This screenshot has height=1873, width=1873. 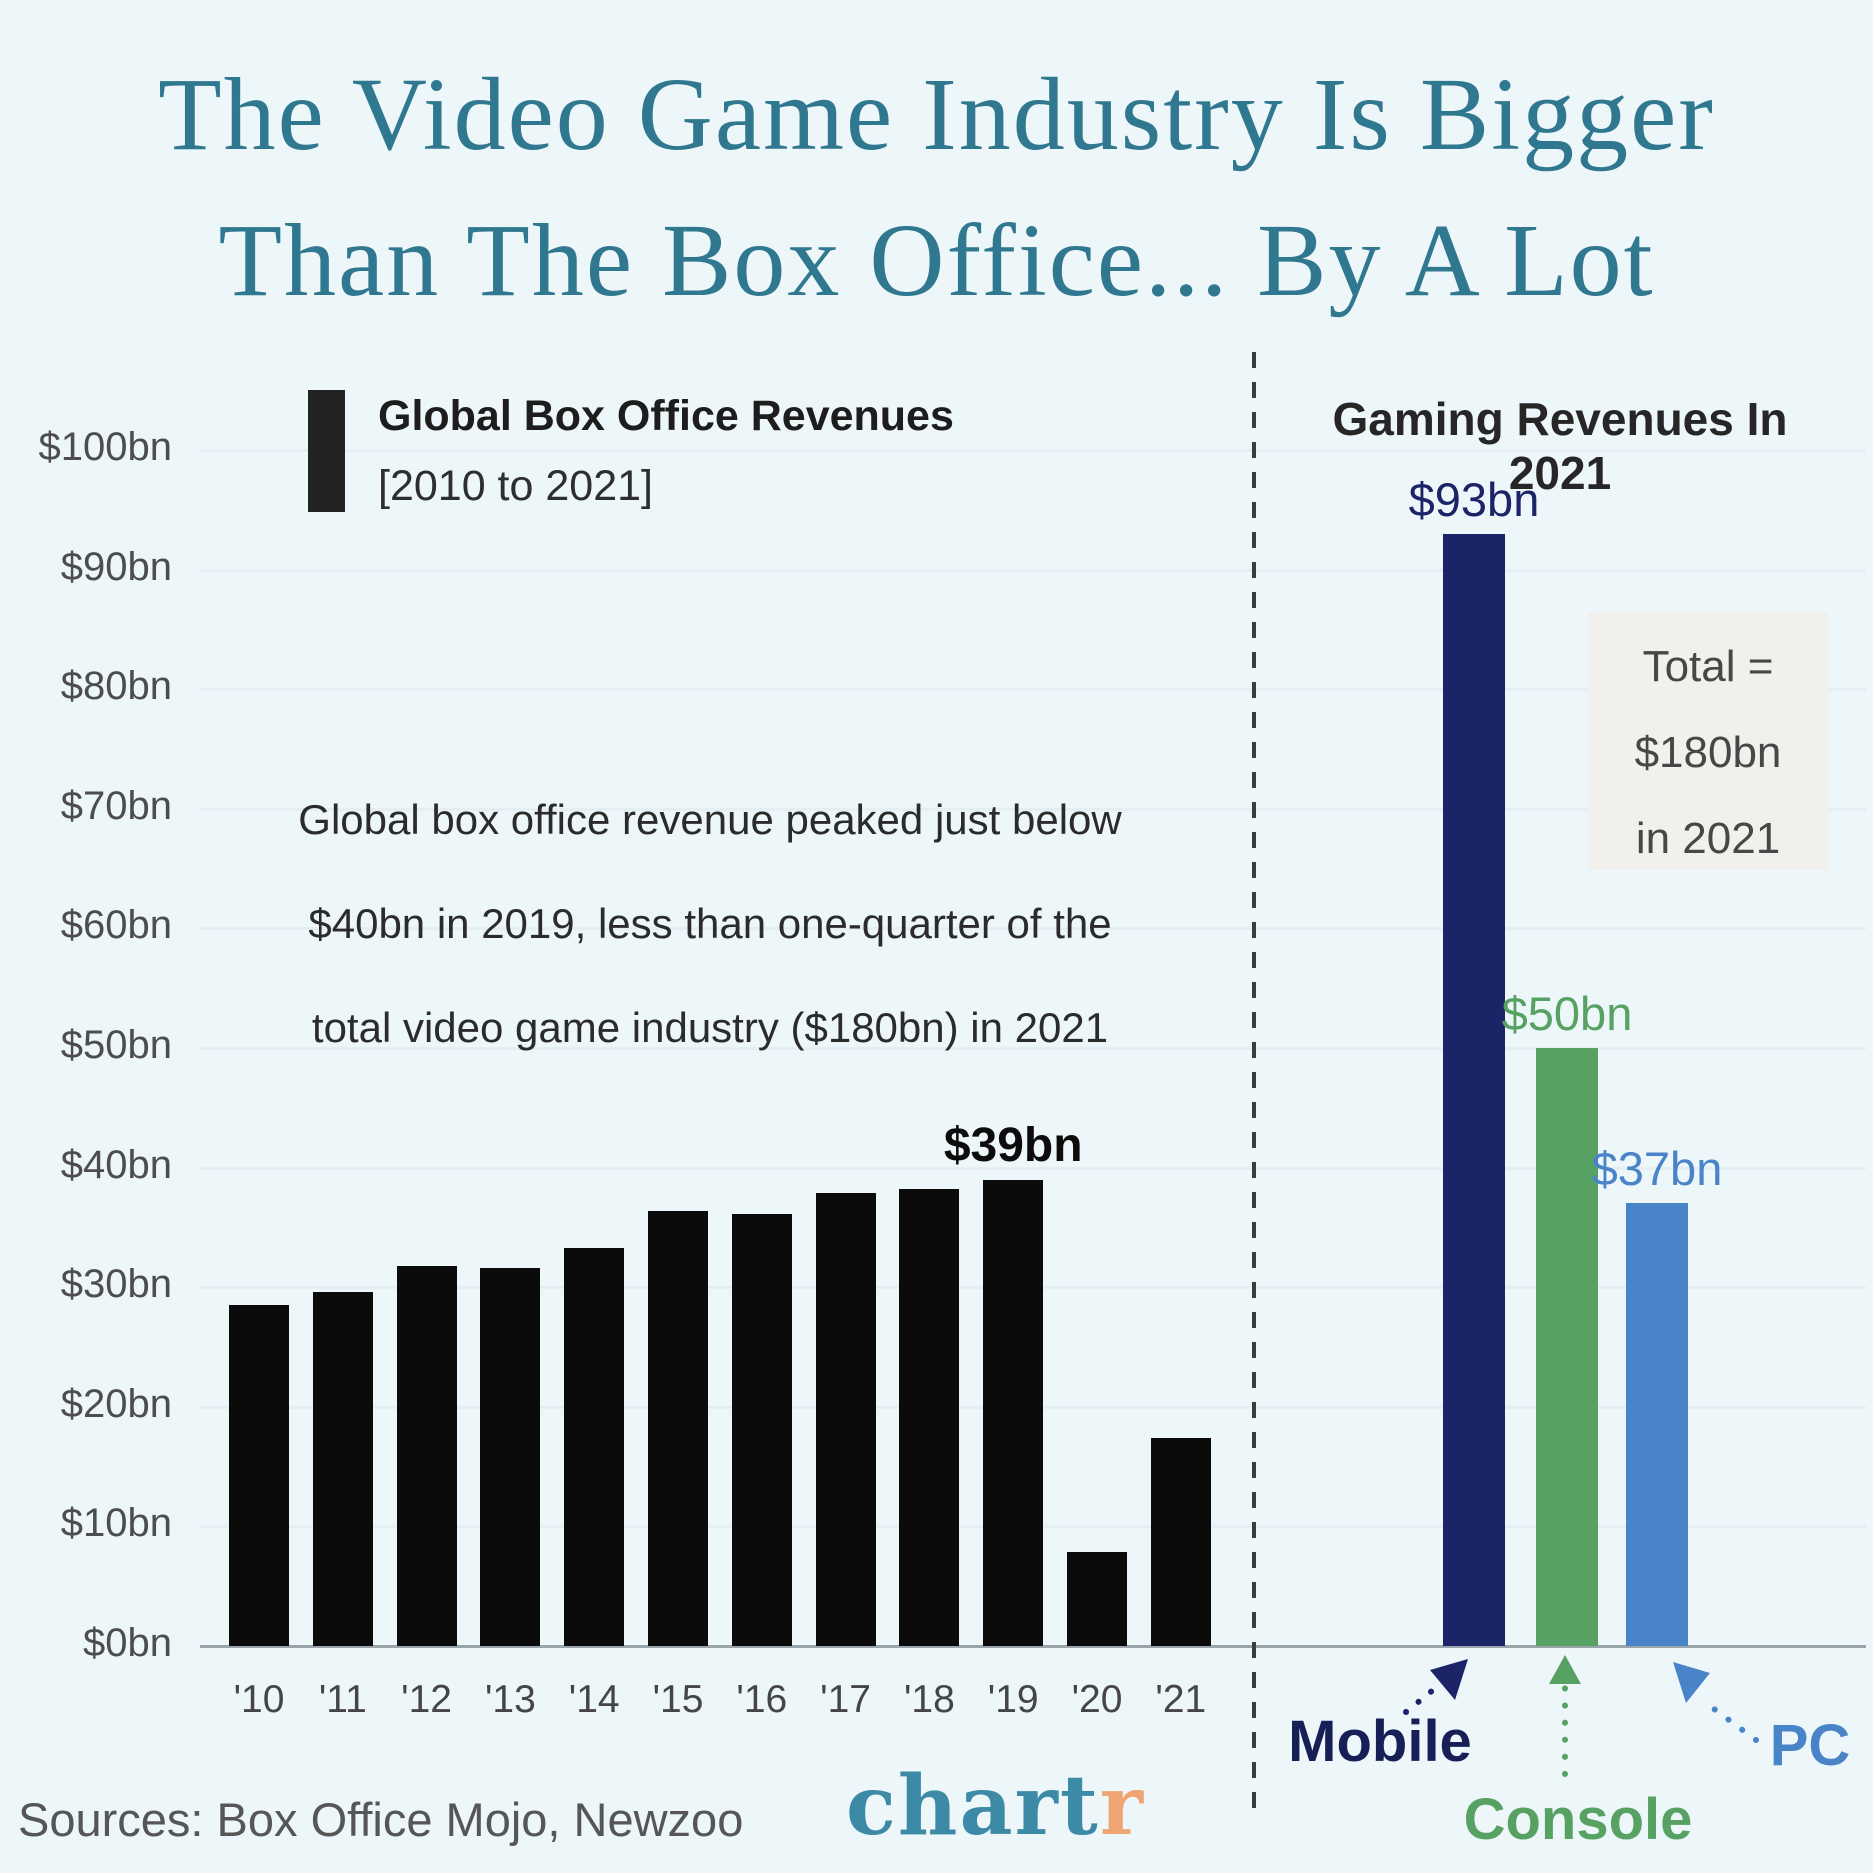 I want to click on box-office-bar-'15, so click(x=678, y=1428).